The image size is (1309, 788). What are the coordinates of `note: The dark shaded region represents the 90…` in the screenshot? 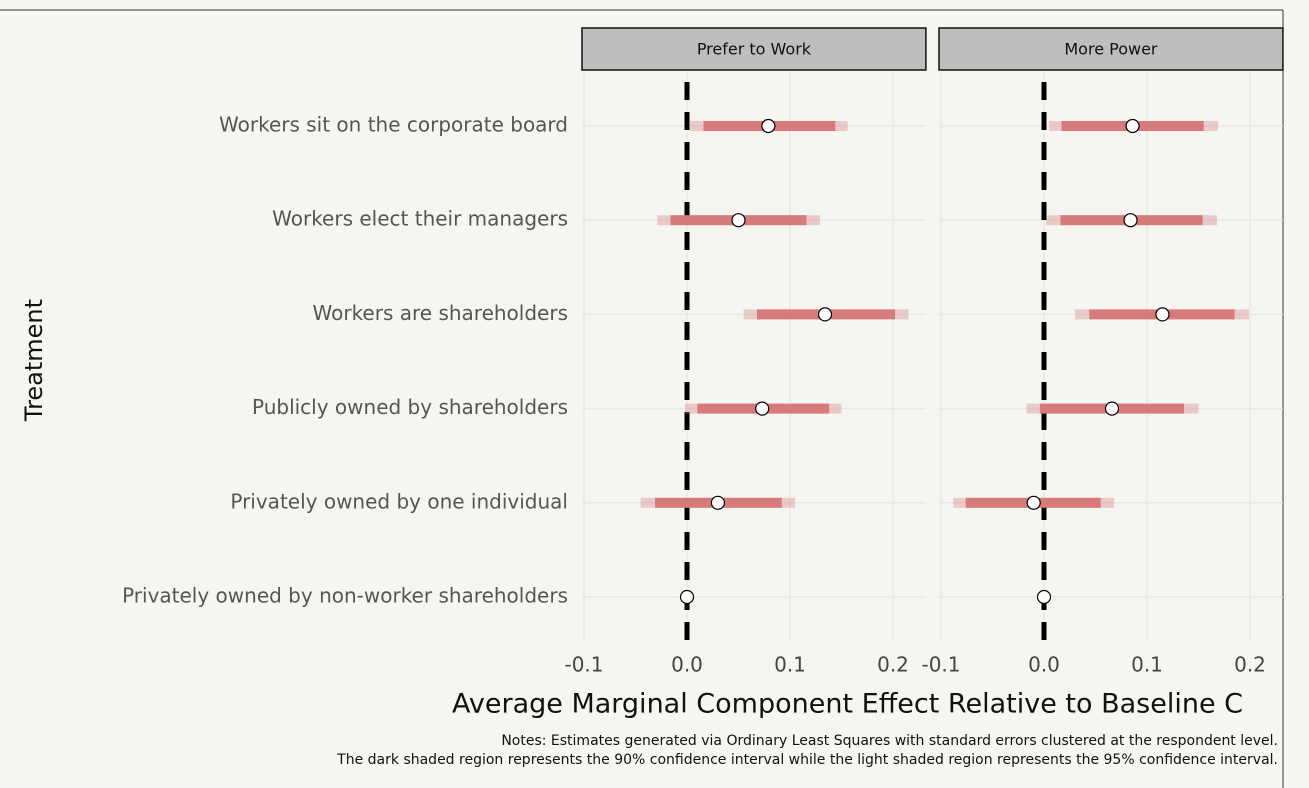 It's located at (807, 760).